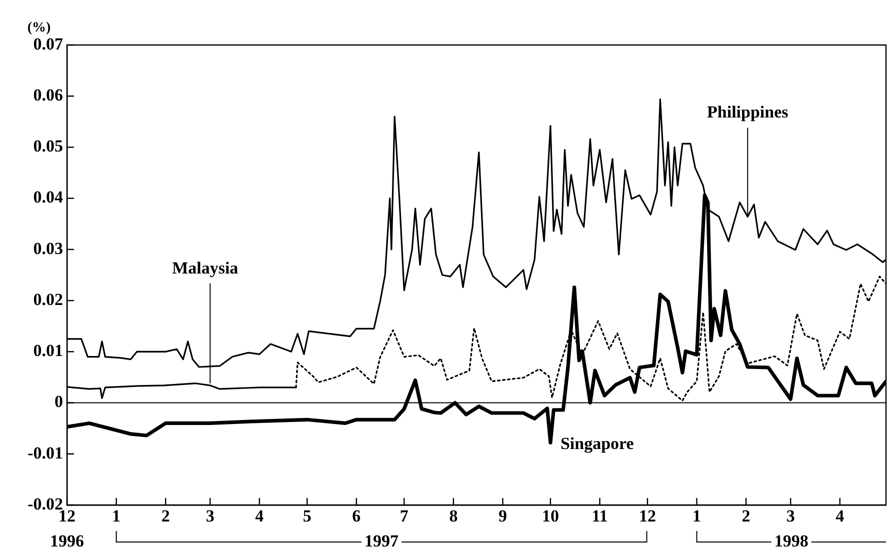 This screenshot has width=895, height=555. Describe the element at coordinates (600, 516) in the screenshot. I see `x-tick-label: 11` at that location.